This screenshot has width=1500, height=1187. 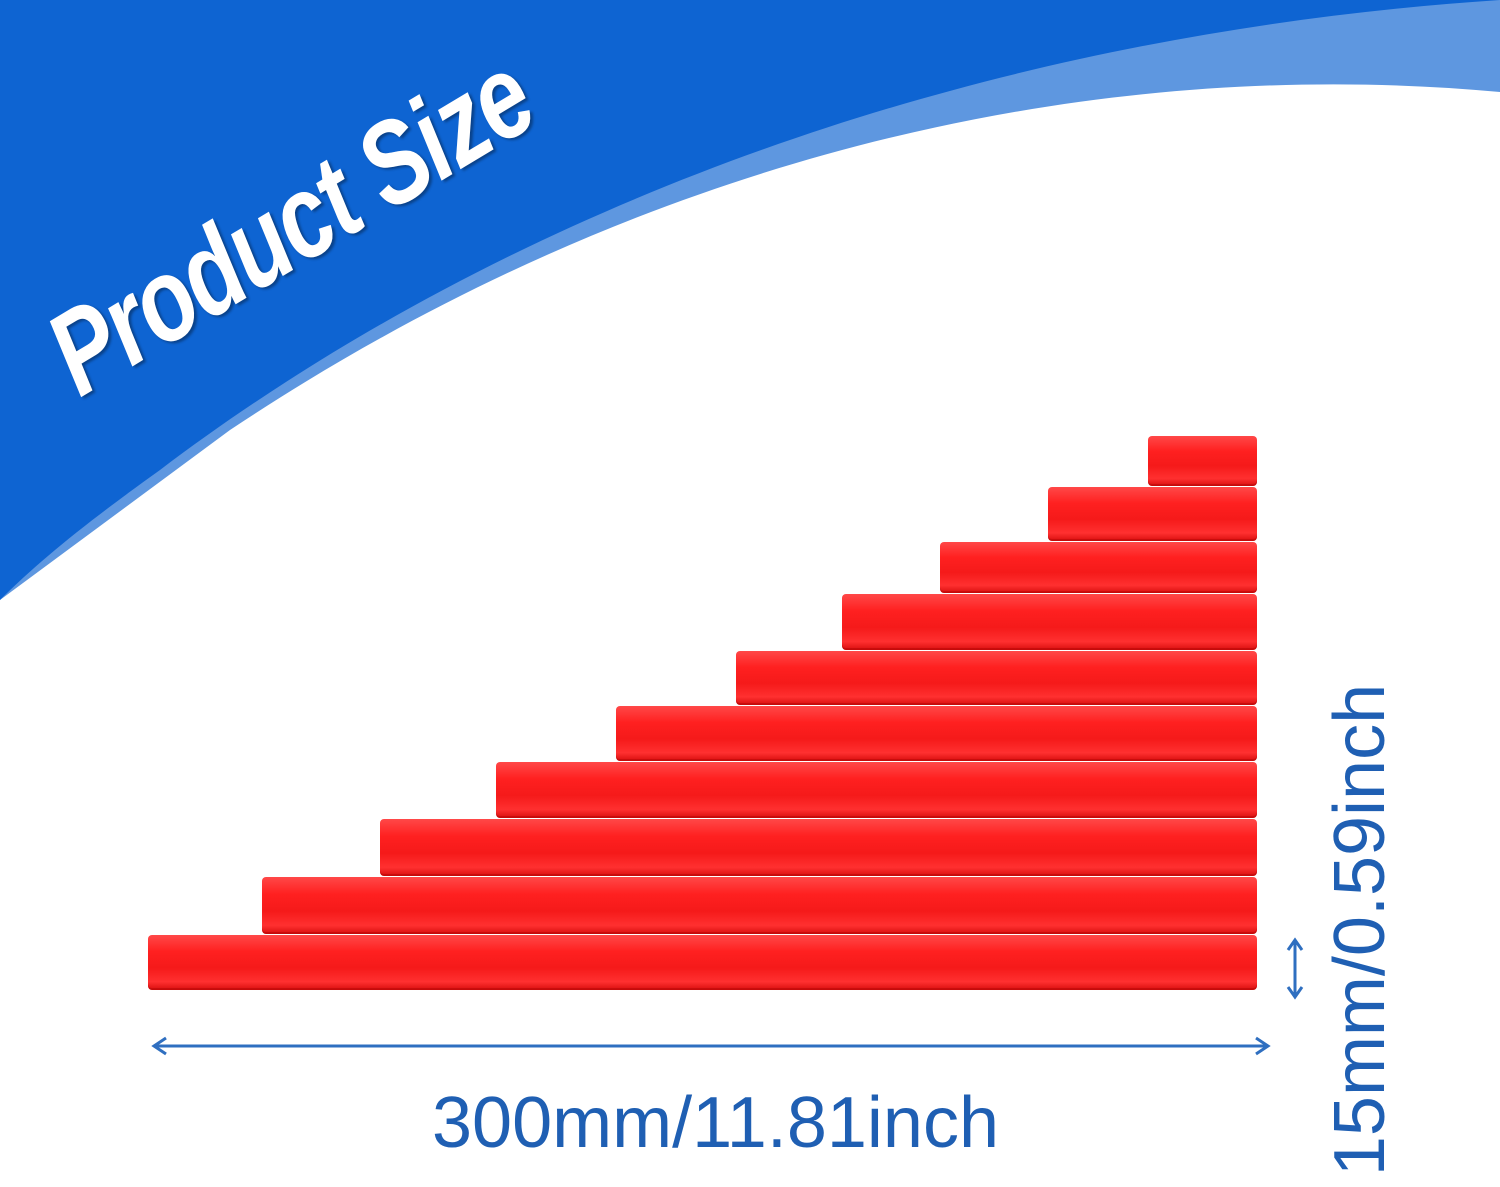 I want to click on length-arrow, so click(x=711, y=1046).